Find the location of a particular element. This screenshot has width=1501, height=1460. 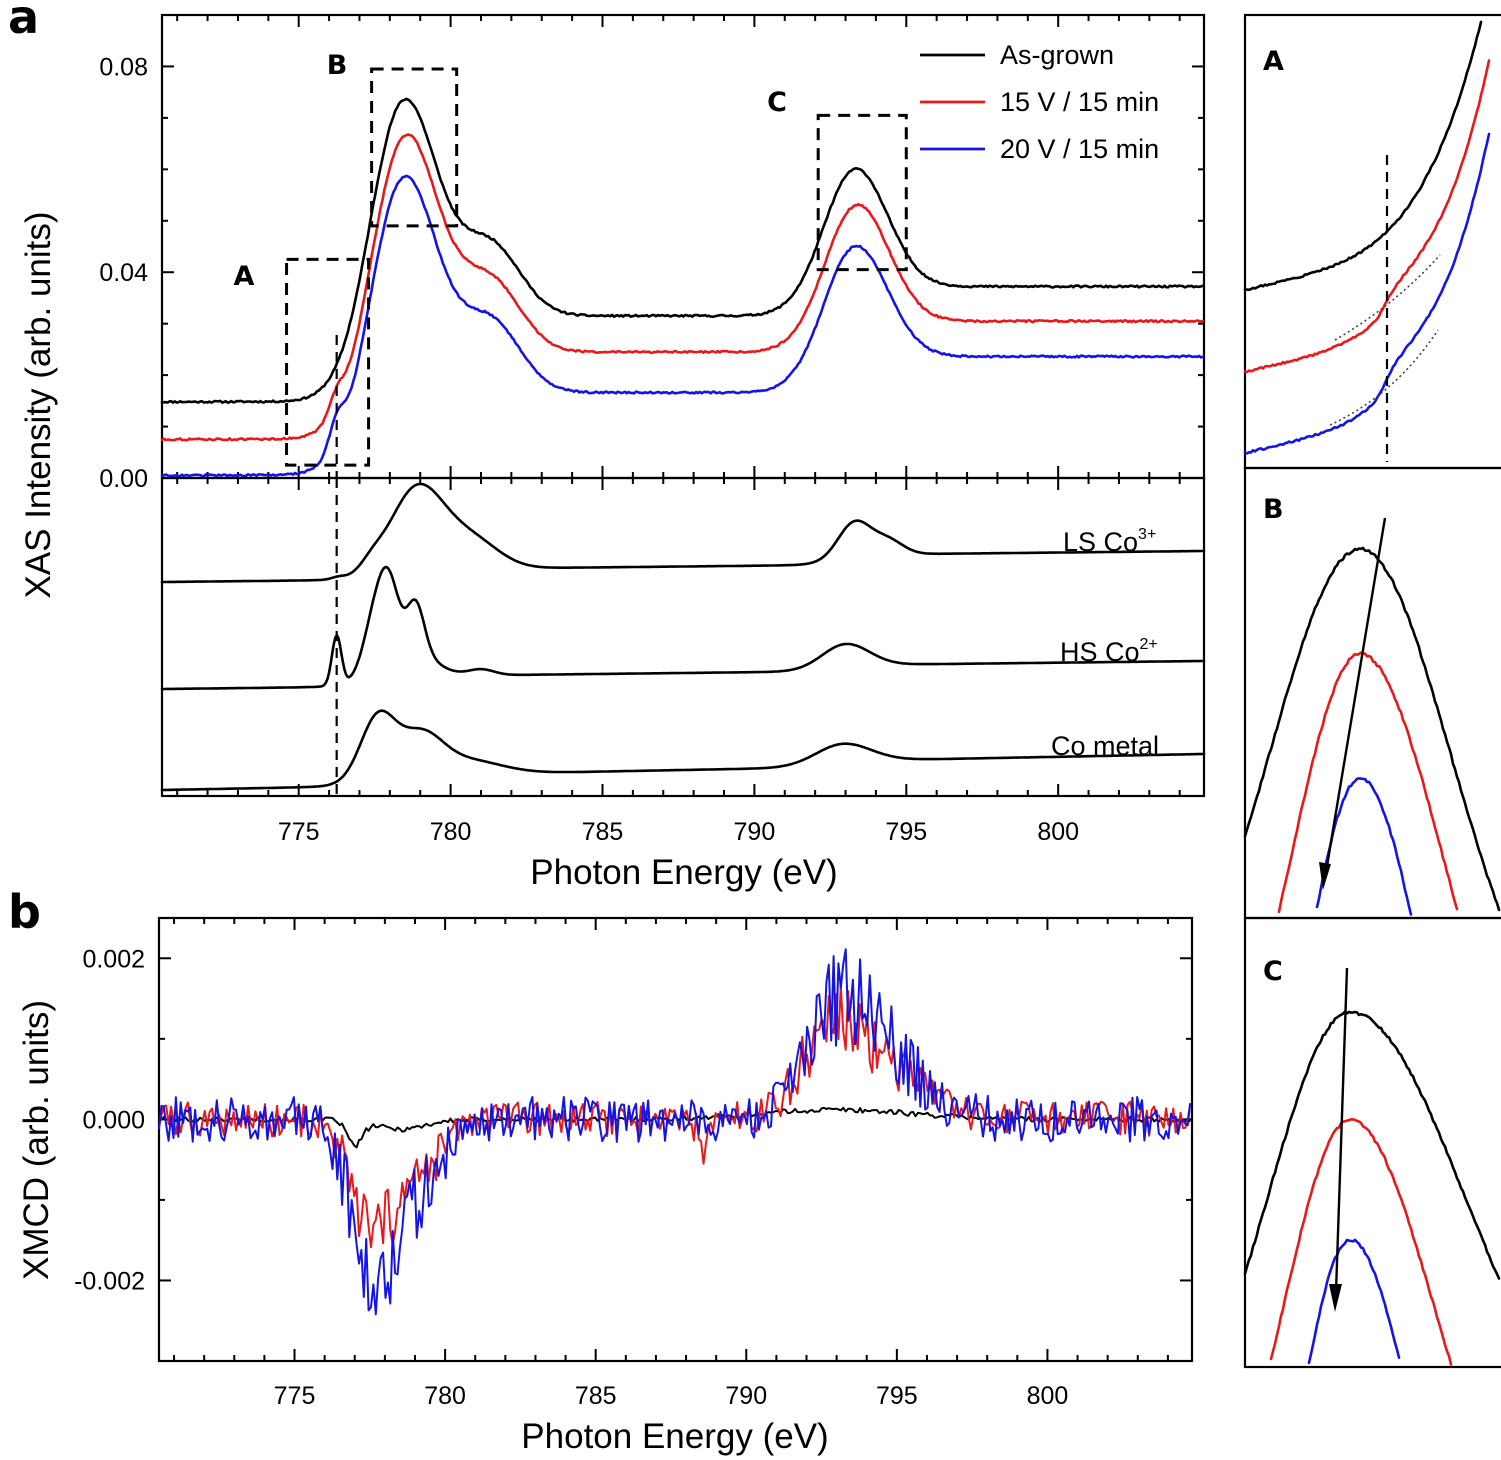

region-box-c is located at coordinates (862, 192).